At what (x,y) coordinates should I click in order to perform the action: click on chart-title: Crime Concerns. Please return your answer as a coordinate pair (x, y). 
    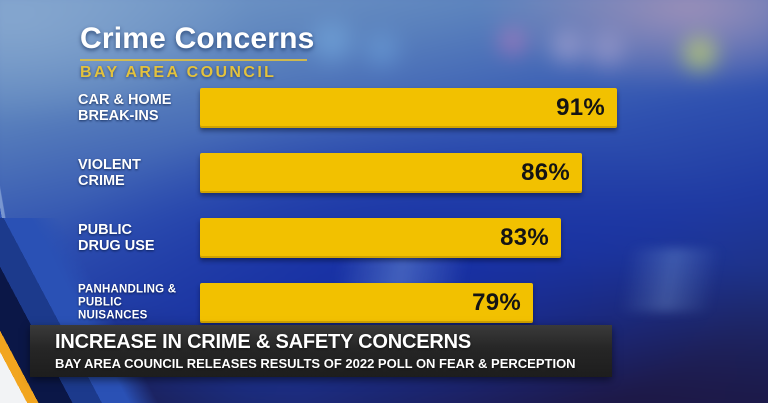
    Looking at the image, I should click on (197, 38).